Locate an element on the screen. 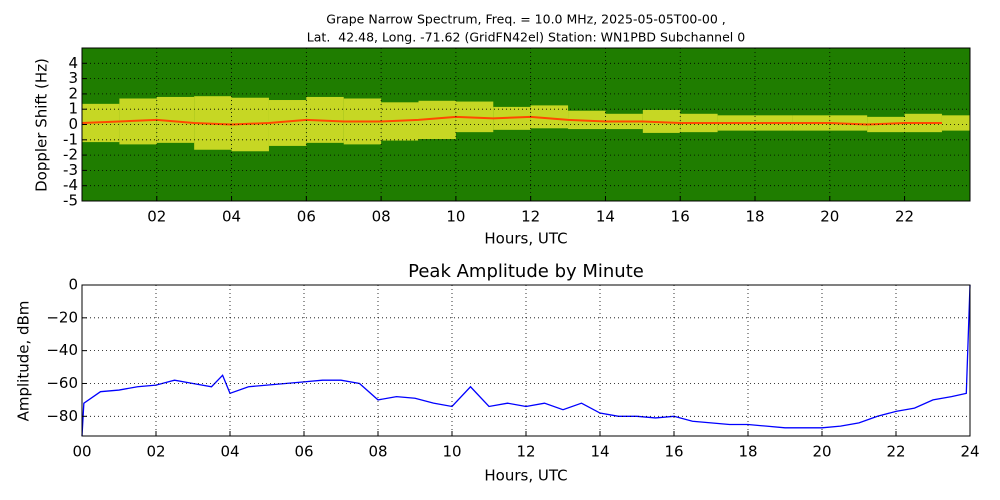  y-axis-label: Doppler Shift (Hz) is located at coordinates (42, 125).